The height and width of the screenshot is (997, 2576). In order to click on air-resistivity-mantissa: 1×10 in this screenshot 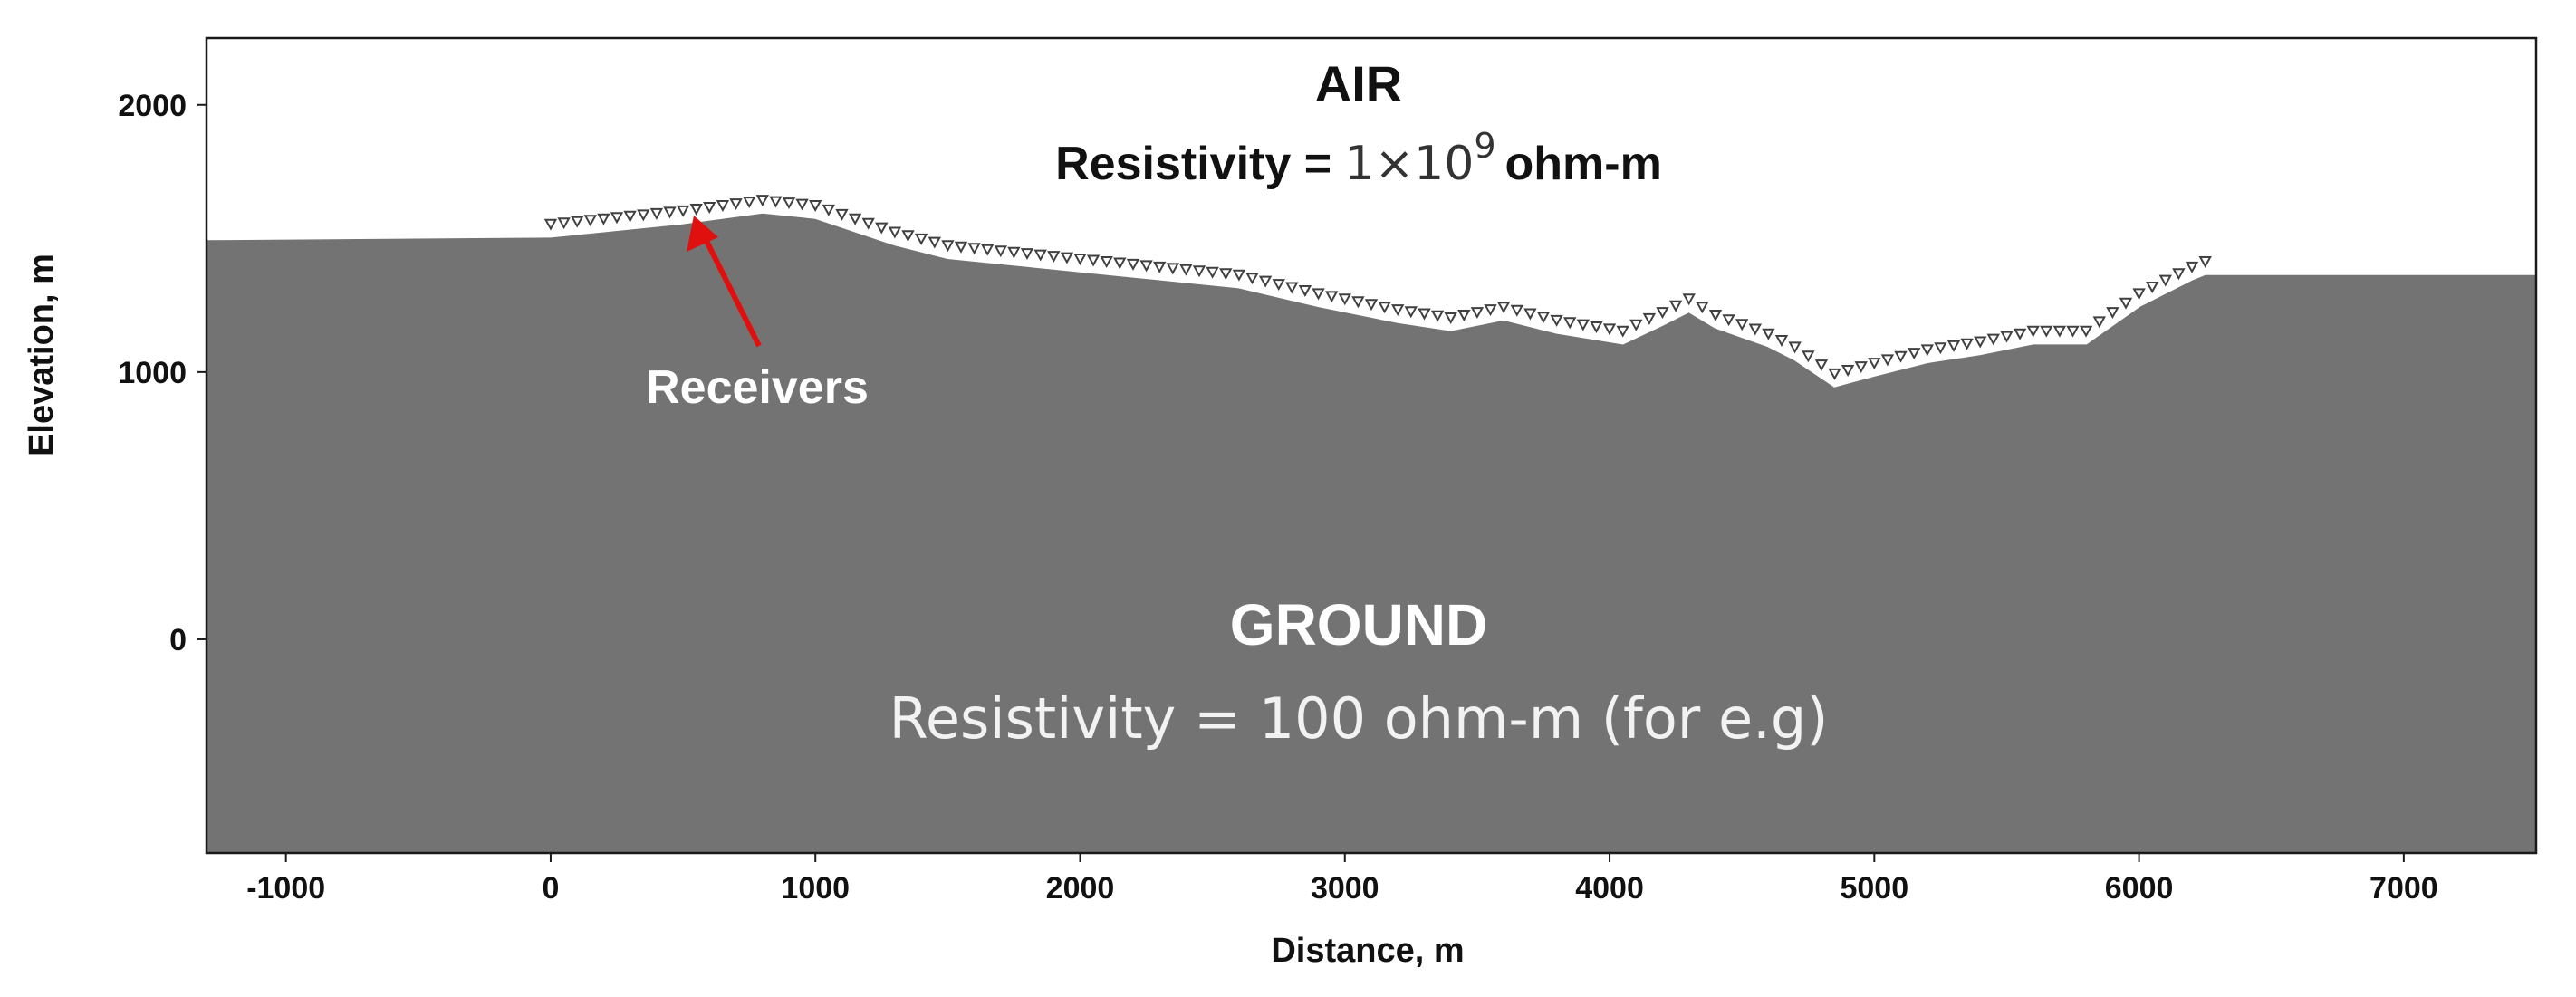, I will do `click(1410, 164)`.